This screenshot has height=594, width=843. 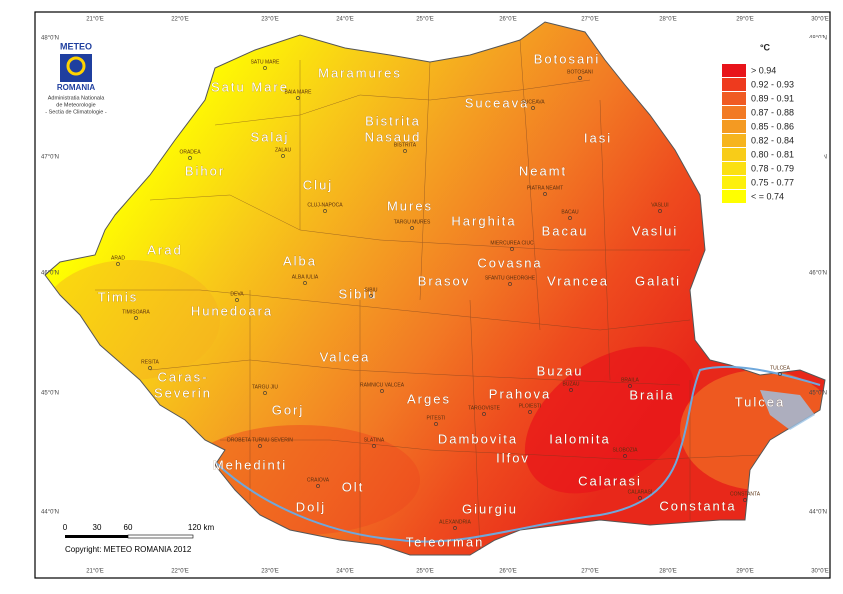 I want to click on latitude-label: 47°0'N, so click(x=50, y=158).